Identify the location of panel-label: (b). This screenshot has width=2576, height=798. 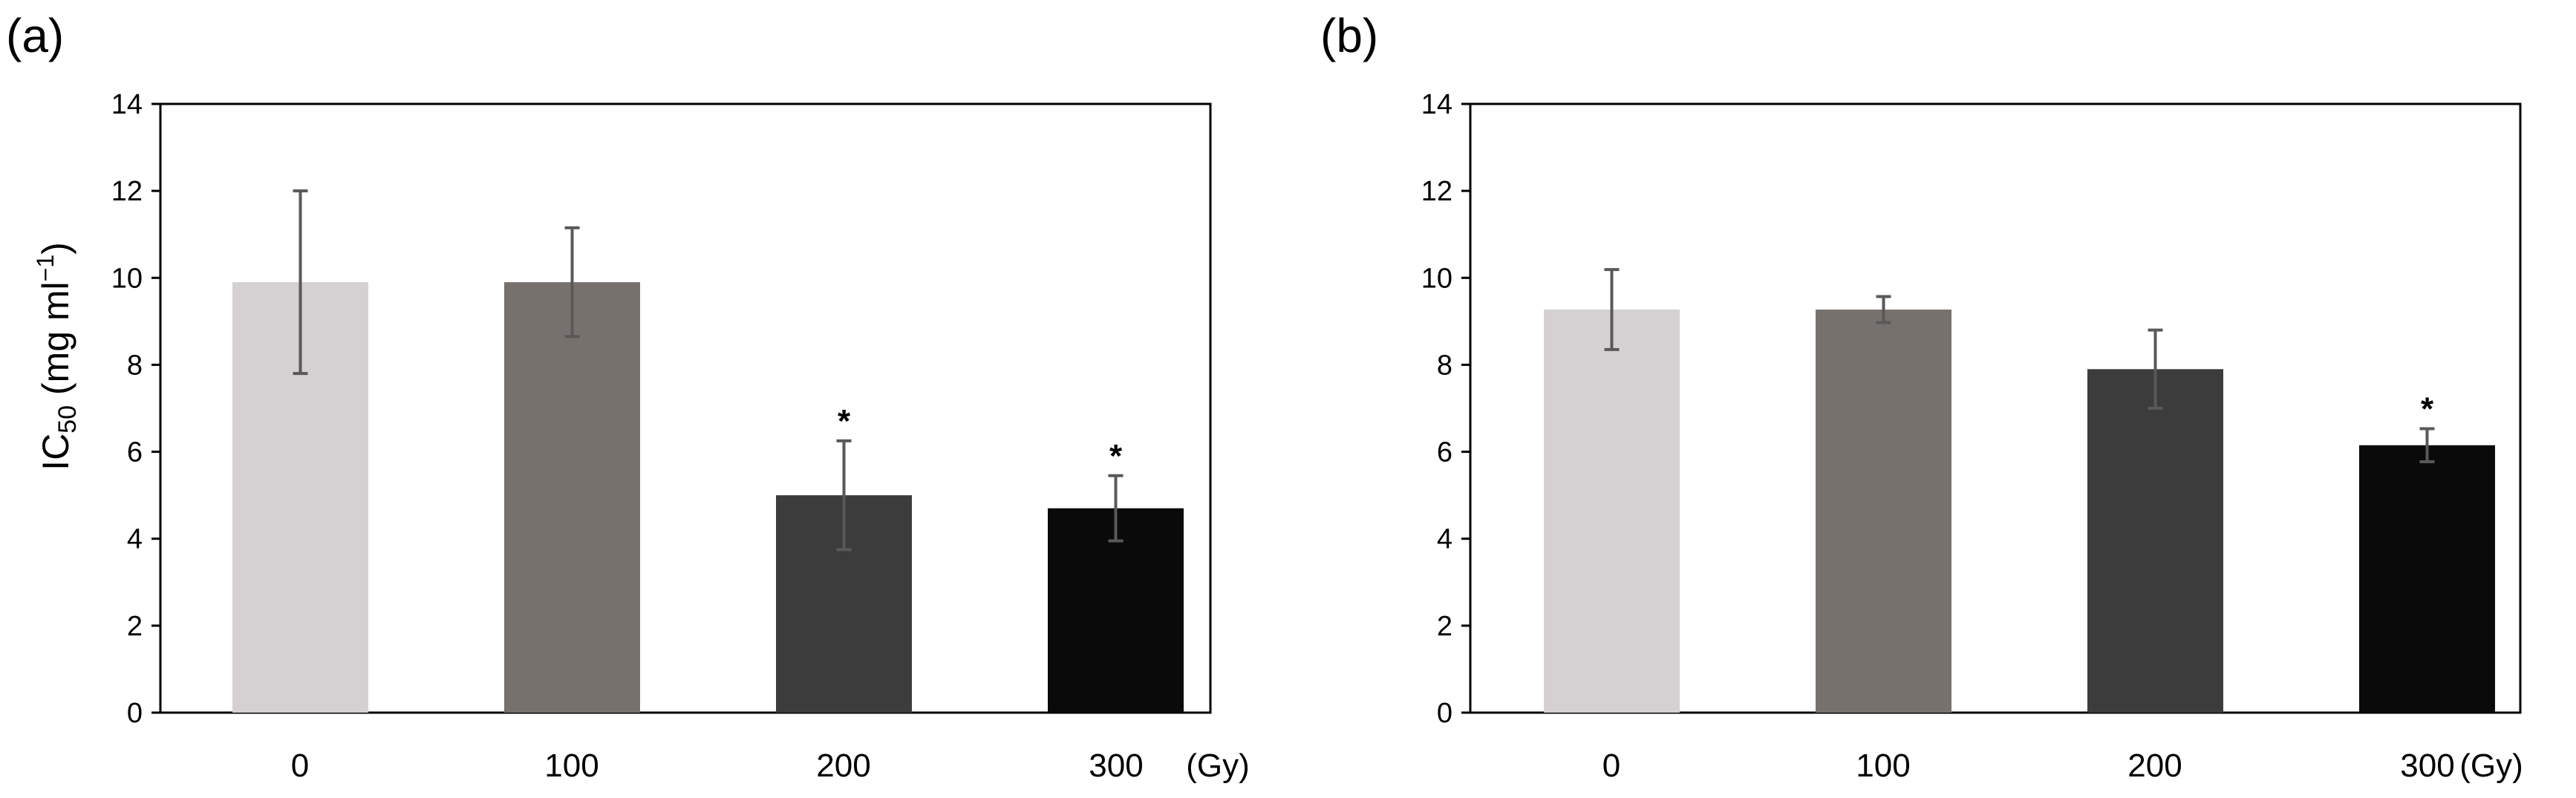
(1349, 35).